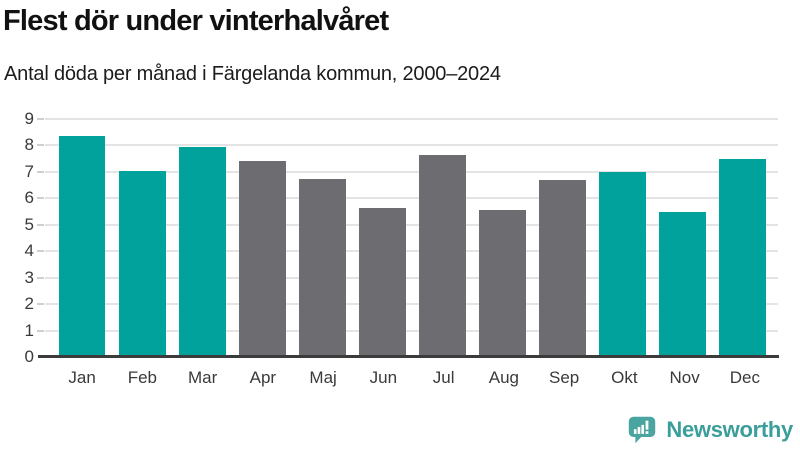  Describe the element at coordinates (29, 145) in the screenshot. I see `y-axis-label: 8` at that location.